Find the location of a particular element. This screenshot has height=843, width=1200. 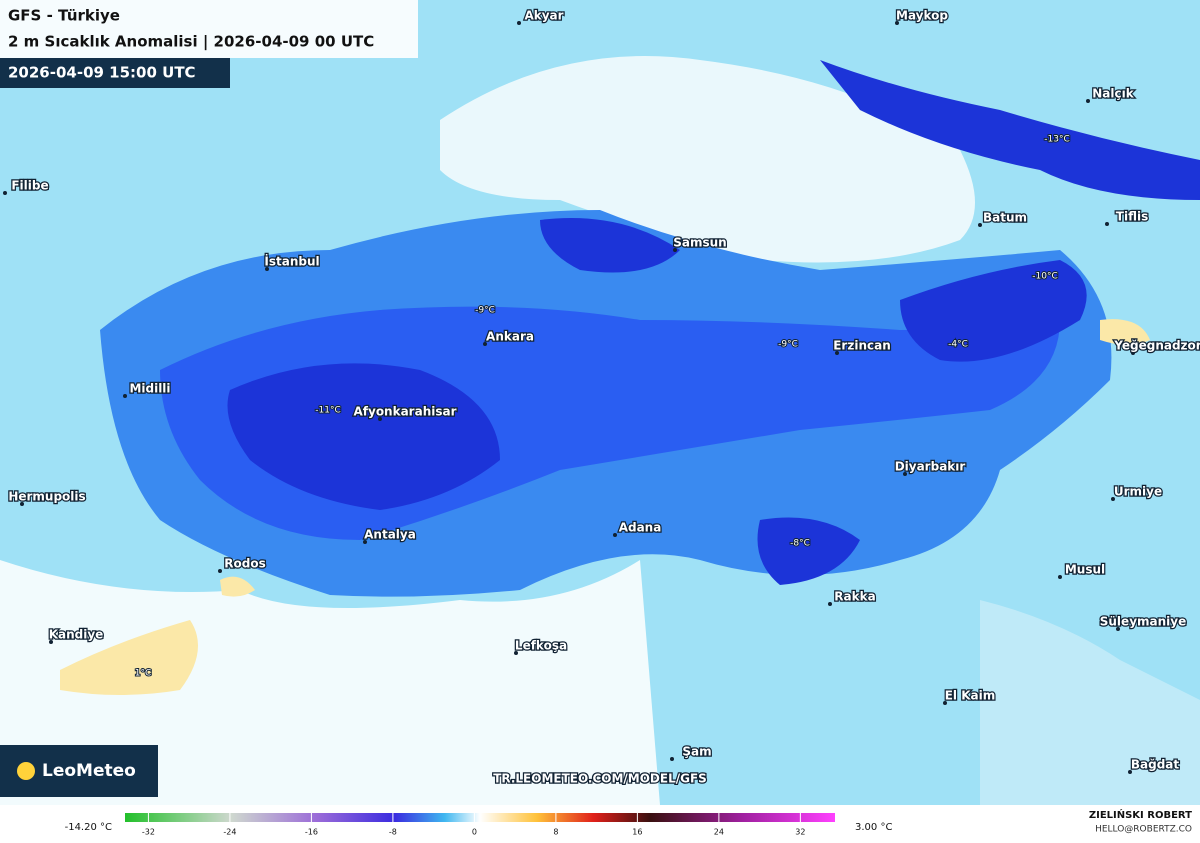

colorbar-ticks: -32 -24 -16 -8 0 8 16 24 32 is located at coordinates (473, 825).